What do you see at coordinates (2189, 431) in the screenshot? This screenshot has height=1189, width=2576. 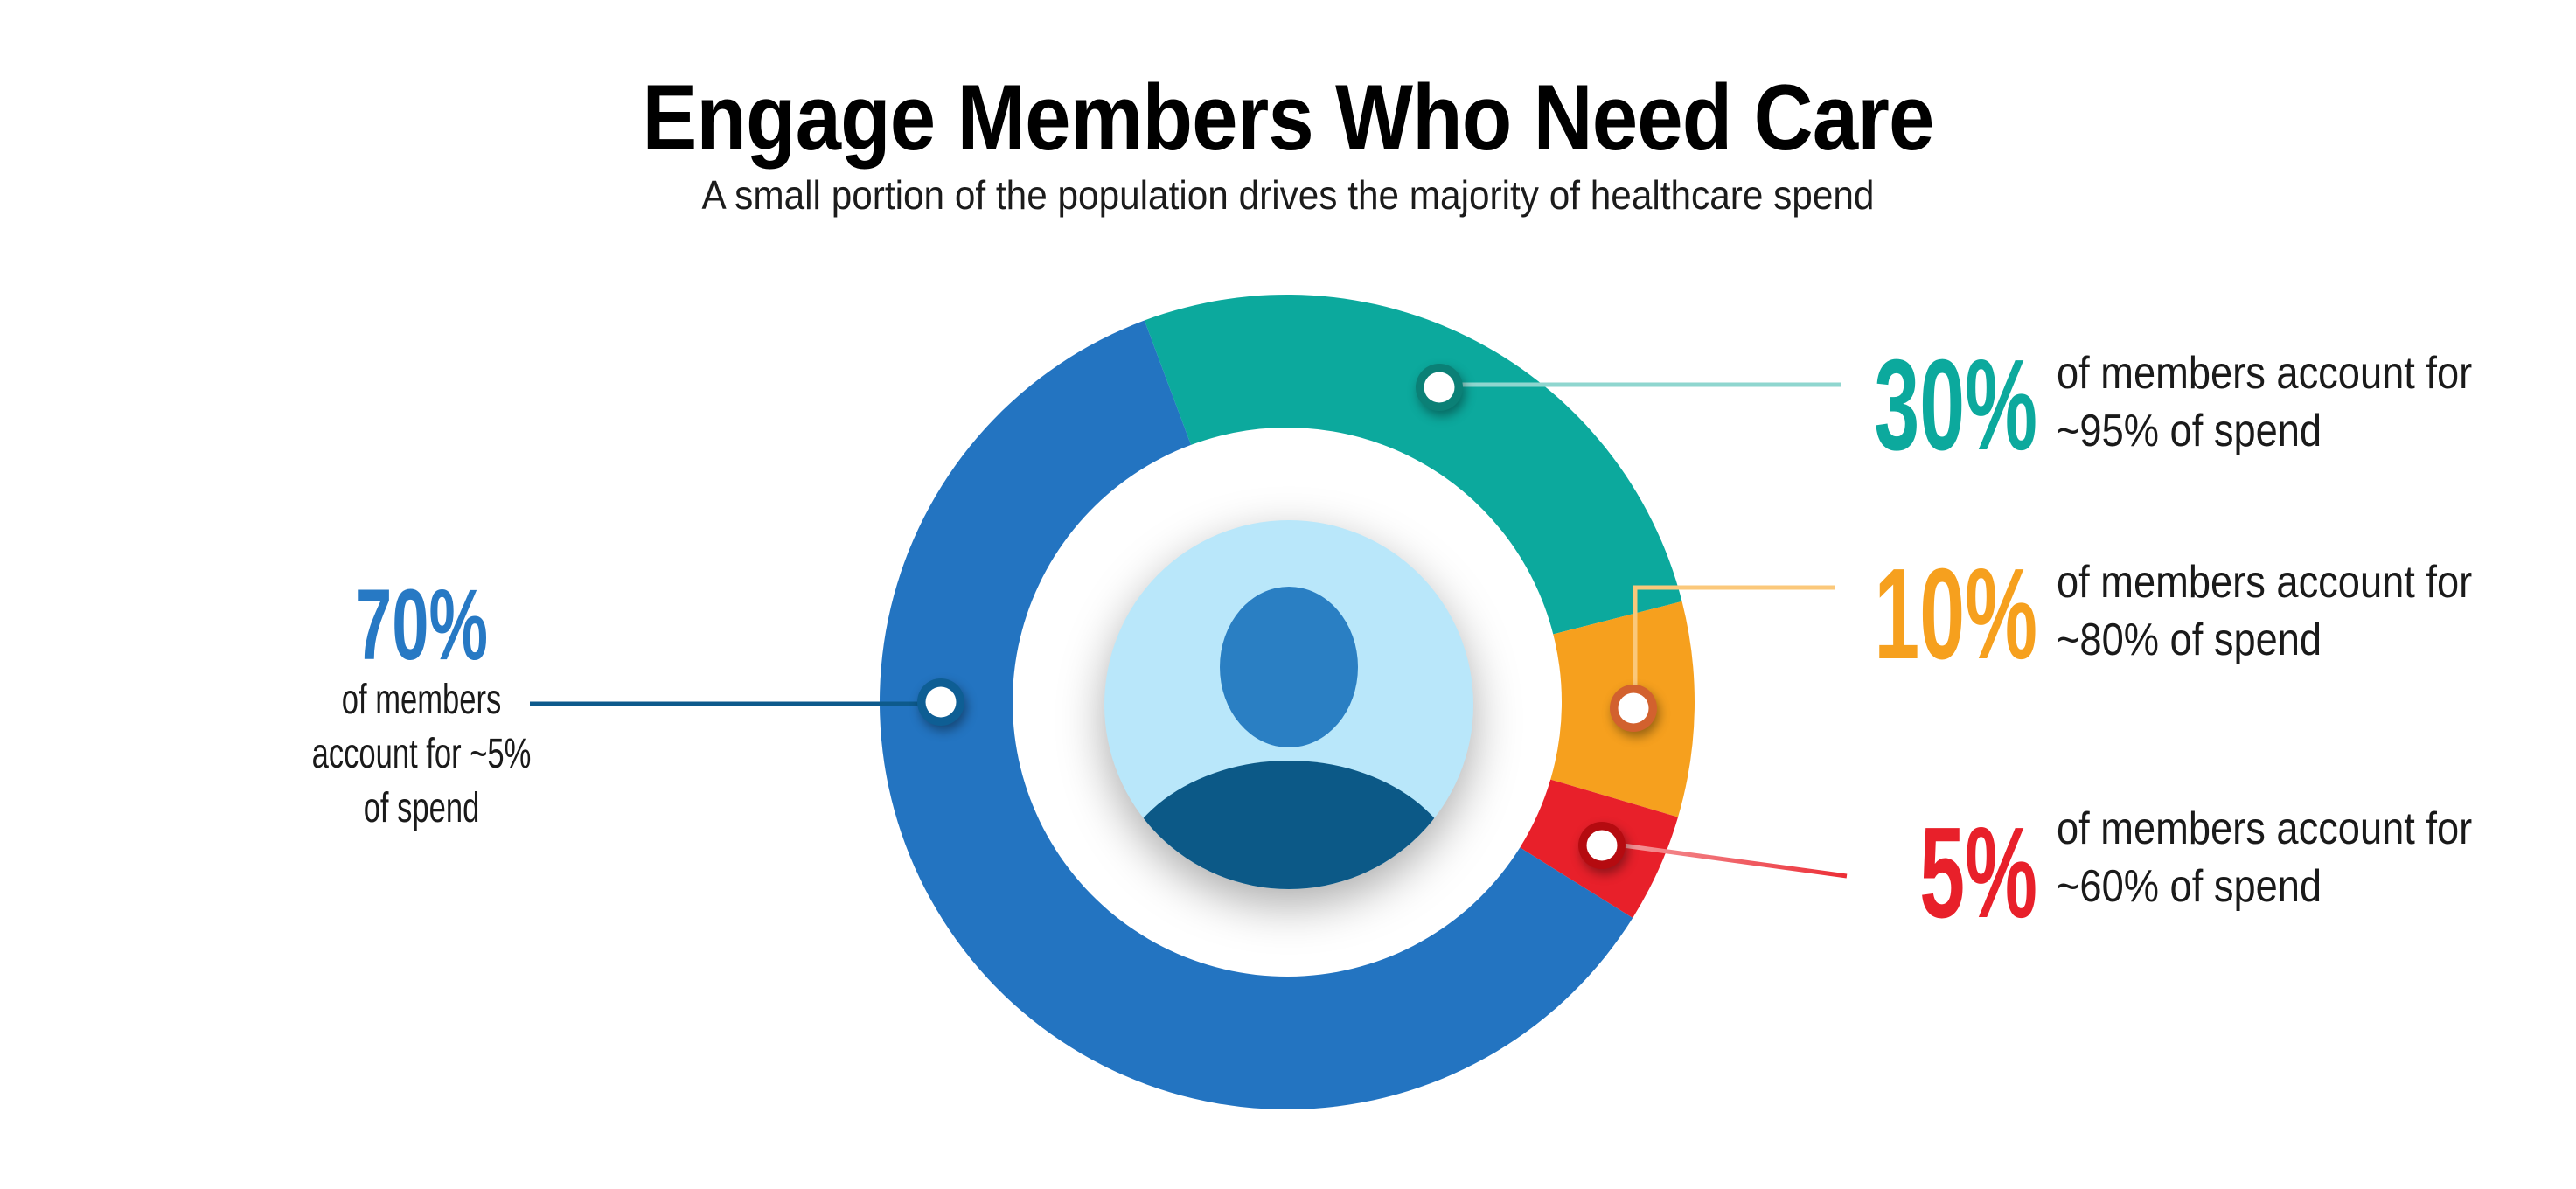 I see `callout-30-line2: ~95% of spend` at bounding box center [2189, 431].